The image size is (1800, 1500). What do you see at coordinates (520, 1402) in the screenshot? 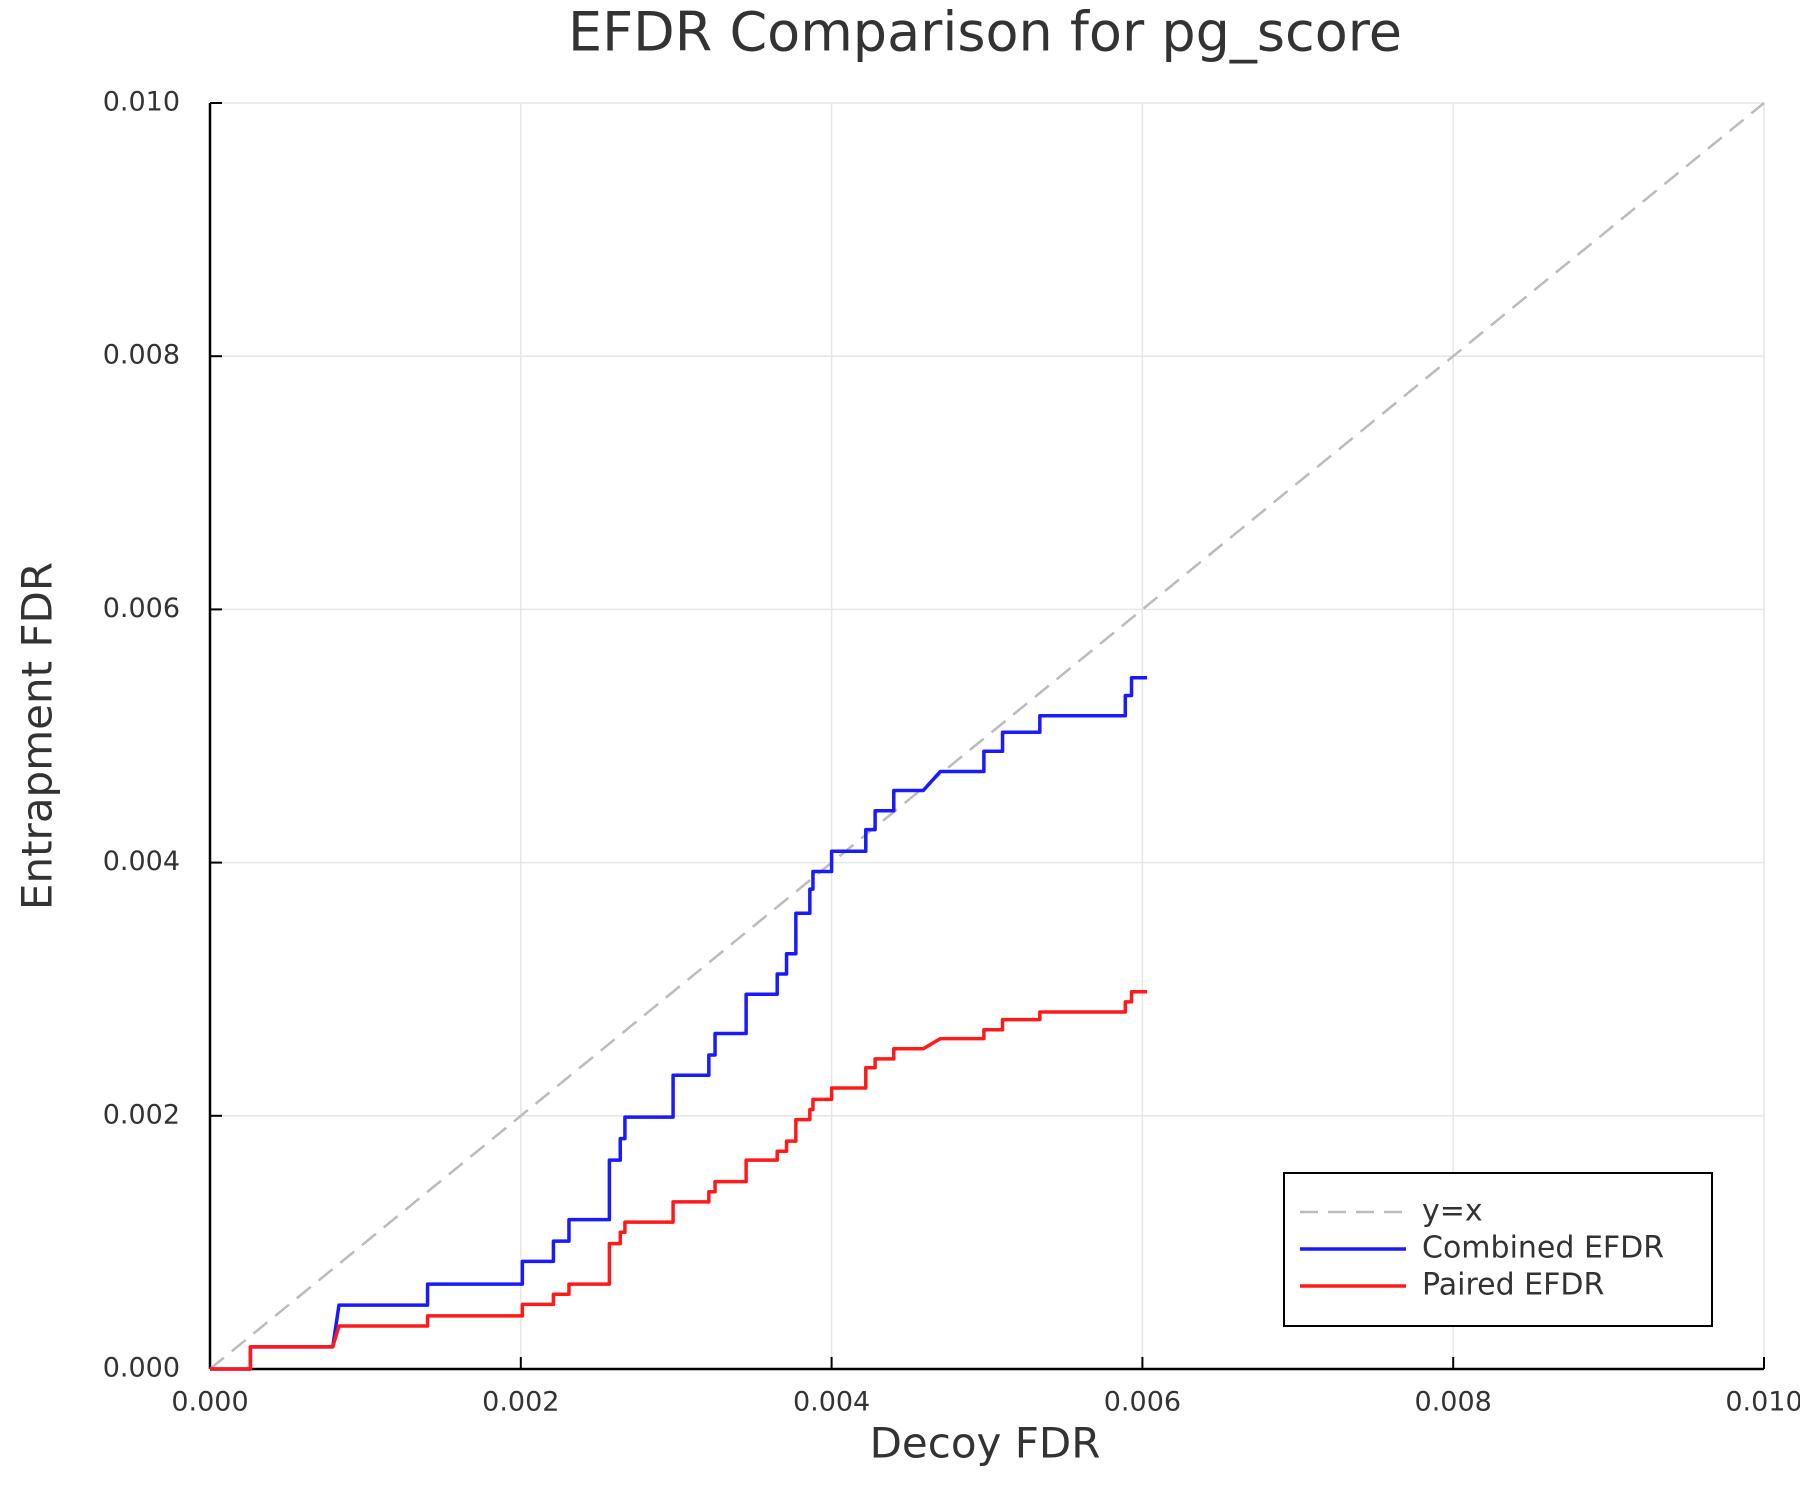
I see `x-tick-label: 0.002` at bounding box center [520, 1402].